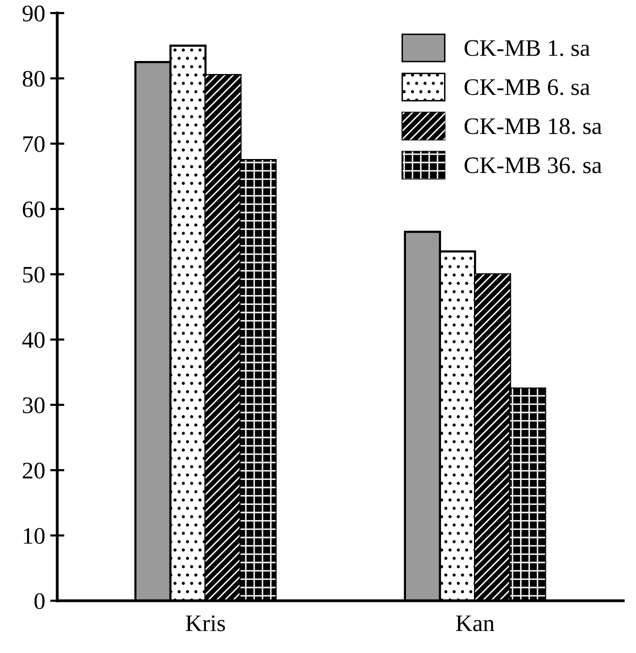 The height and width of the screenshot is (653, 636). Describe the element at coordinates (205, 623) in the screenshot. I see `x-tick-label: Kris` at that location.